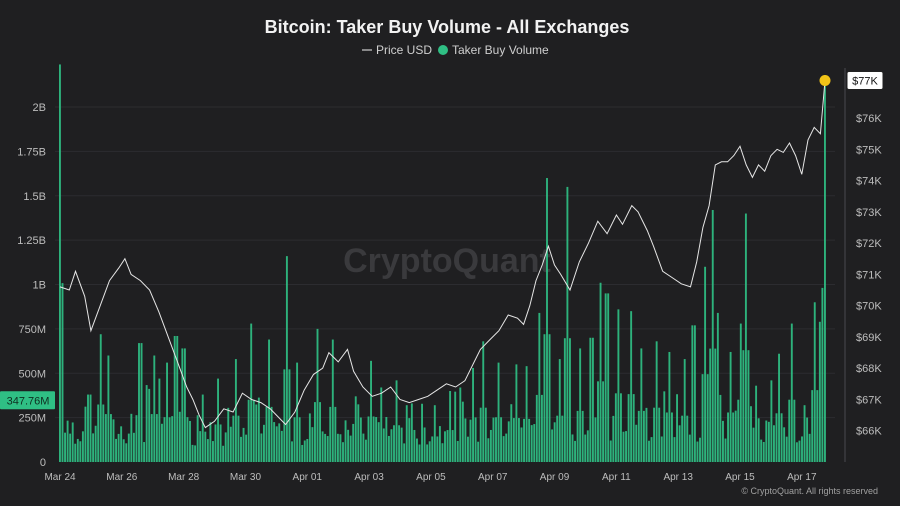 This screenshot has height=506, width=900. I want to click on volume-current-label: 347.76M, so click(28, 401).